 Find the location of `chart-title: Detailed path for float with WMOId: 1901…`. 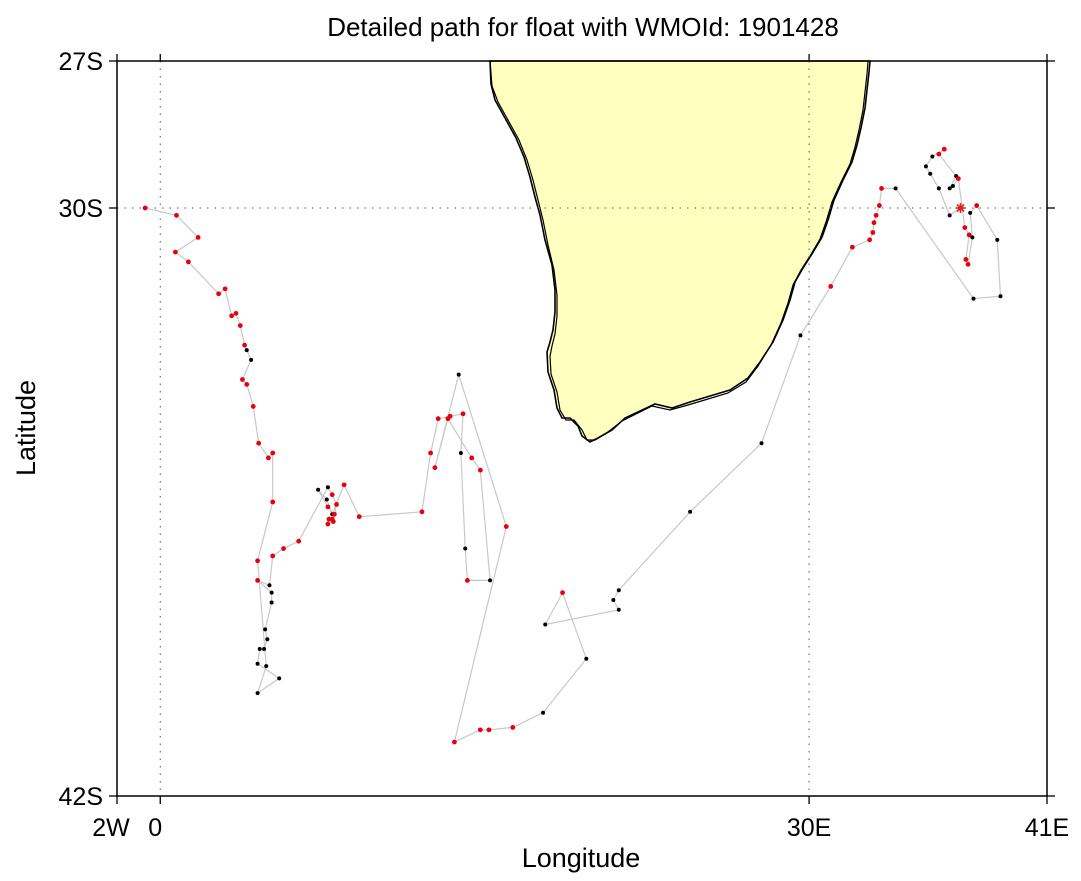

chart-title: Detailed path for float with WMOId: 1901… is located at coordinates (583, 27).